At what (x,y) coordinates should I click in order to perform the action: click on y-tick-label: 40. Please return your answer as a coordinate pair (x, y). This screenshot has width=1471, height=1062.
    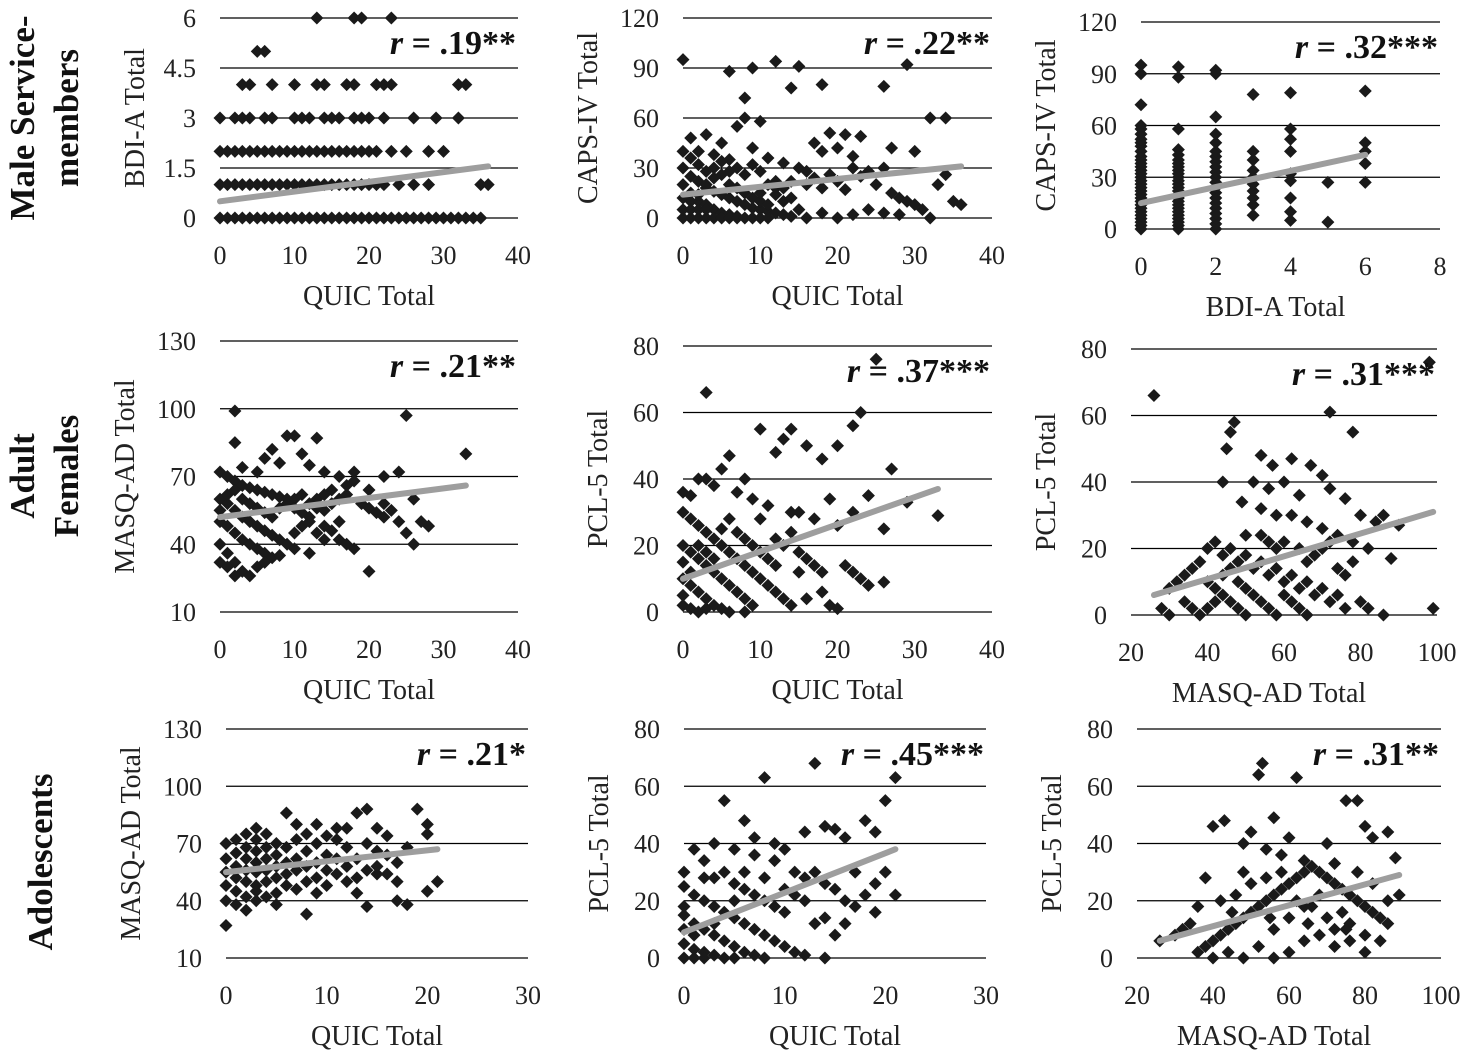
    Looking at the image, I should click on (183, 544).